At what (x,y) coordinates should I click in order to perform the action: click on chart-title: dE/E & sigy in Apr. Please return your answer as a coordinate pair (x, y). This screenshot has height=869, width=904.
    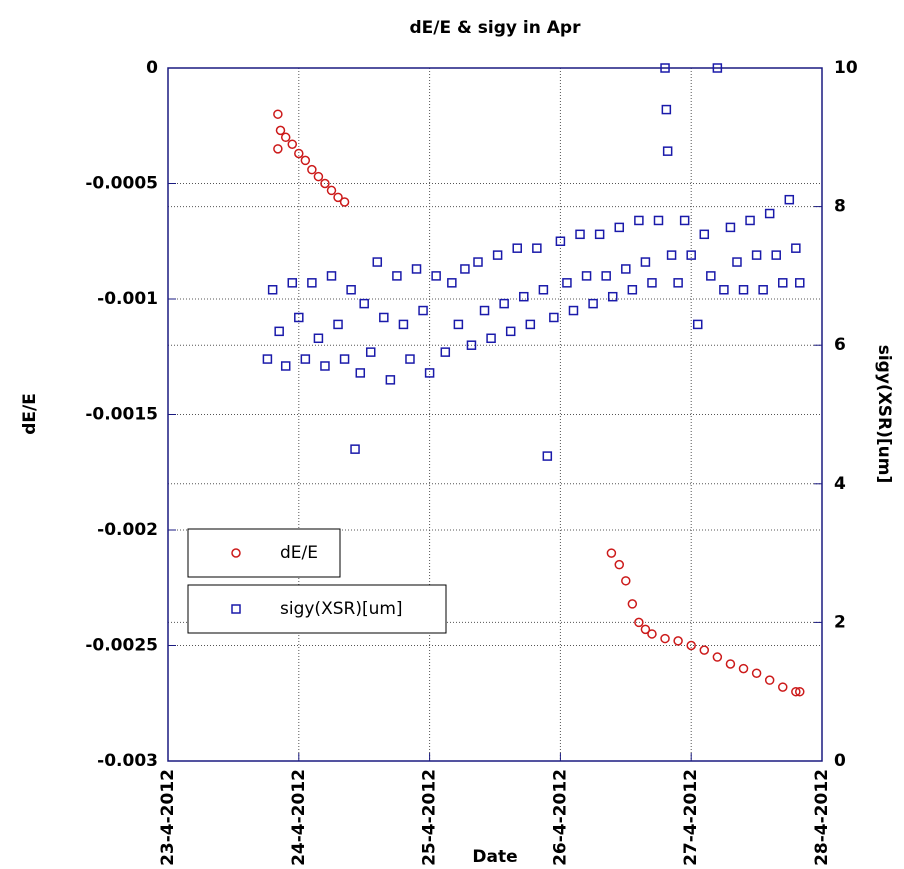
    Looking at the image, I should click on (496, 28).